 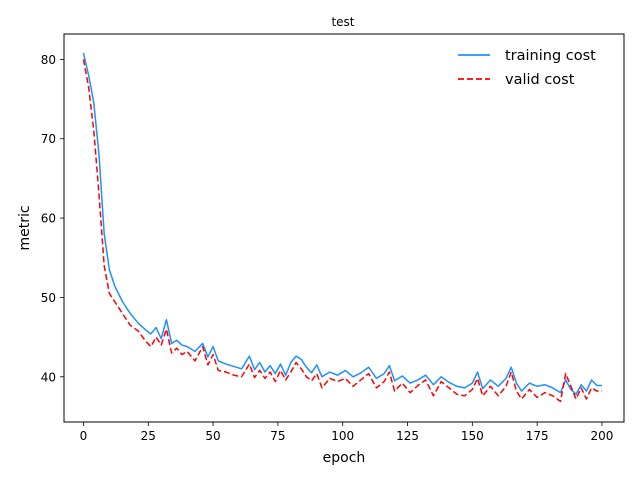 I want to click on y-tick-label: 60, so click(x=48, y=219).